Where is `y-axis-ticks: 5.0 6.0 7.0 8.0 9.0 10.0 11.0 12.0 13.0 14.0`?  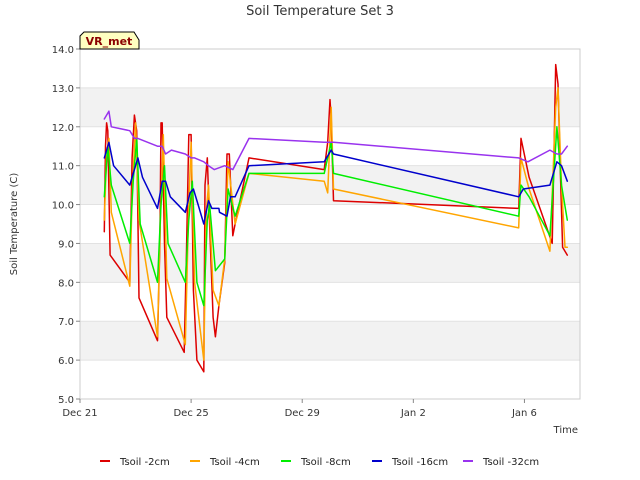 y-axis-ticks: 5.0 6.0 7.0 8.0 9.0 10.0 11.0 12.0 13.0 14.0 is located at coordinates (66, 225).